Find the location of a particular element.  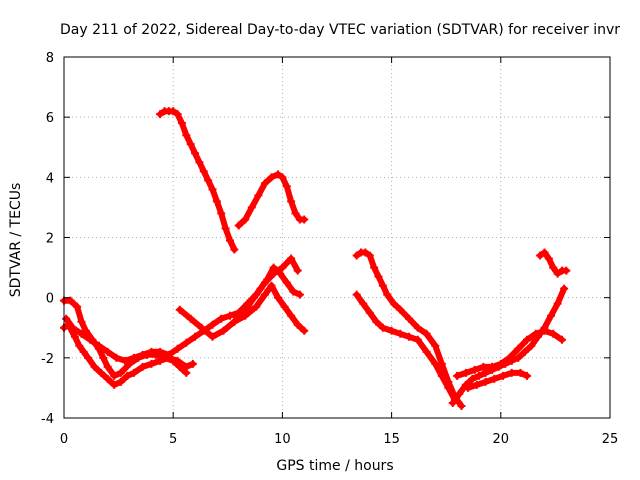

x-axis-label: GPS time / hours is located at coordinates (334, 466).